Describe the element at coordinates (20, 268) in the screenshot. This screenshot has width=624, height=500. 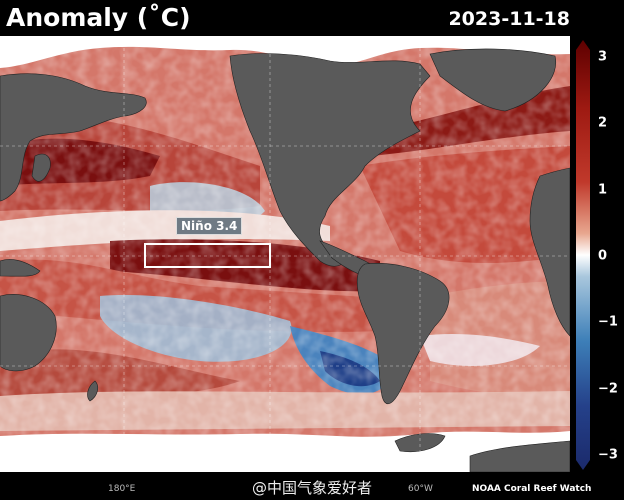
I see `land-maritime-continent` at that location.